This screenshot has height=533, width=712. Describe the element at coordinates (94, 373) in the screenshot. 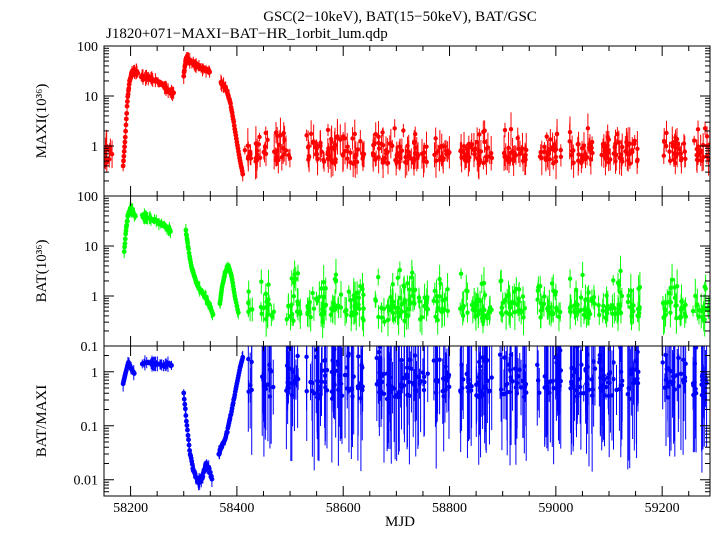

I see `y-tick-label: 1` at that location.